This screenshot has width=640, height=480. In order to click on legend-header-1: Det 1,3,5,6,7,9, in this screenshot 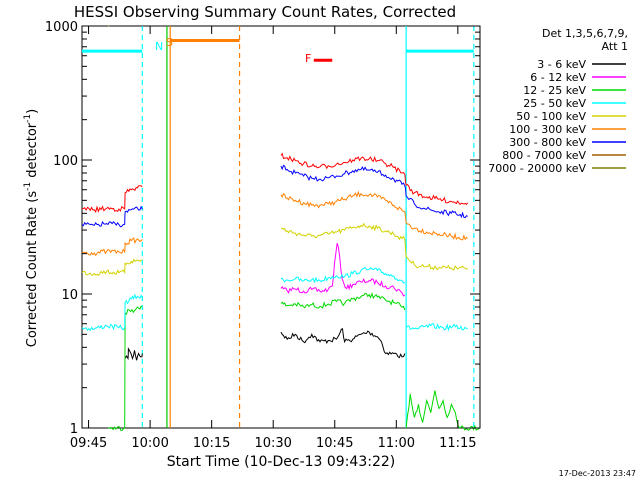, I will do `click(585, 33)`.